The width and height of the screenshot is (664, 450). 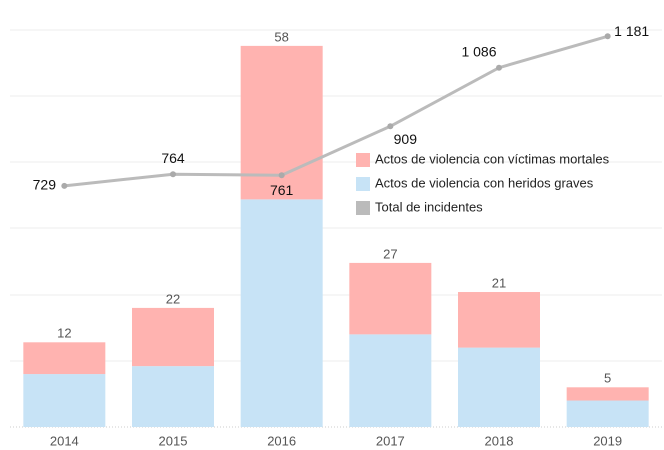 What do you see at coordinates (406, 139) in the screenshot?
I see `line-label: 909` at bounding box center [406, 139].